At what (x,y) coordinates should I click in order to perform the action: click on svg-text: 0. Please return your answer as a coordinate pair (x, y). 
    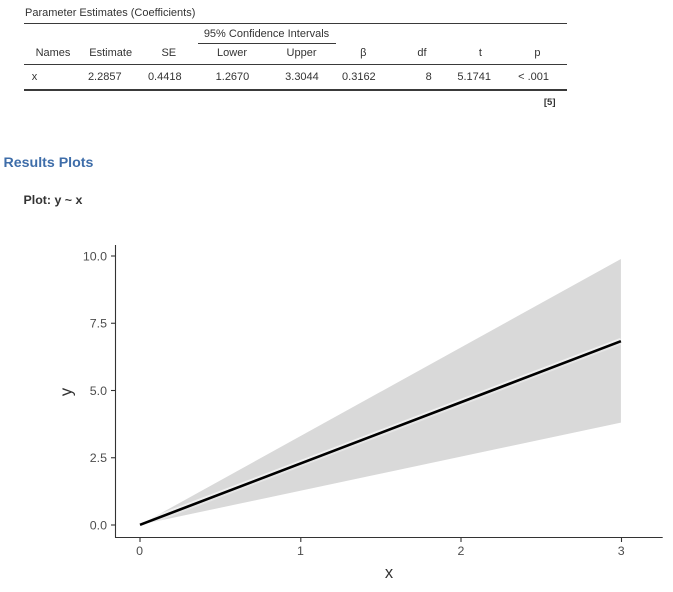
    Looking at the image, I should click on (139, 551).